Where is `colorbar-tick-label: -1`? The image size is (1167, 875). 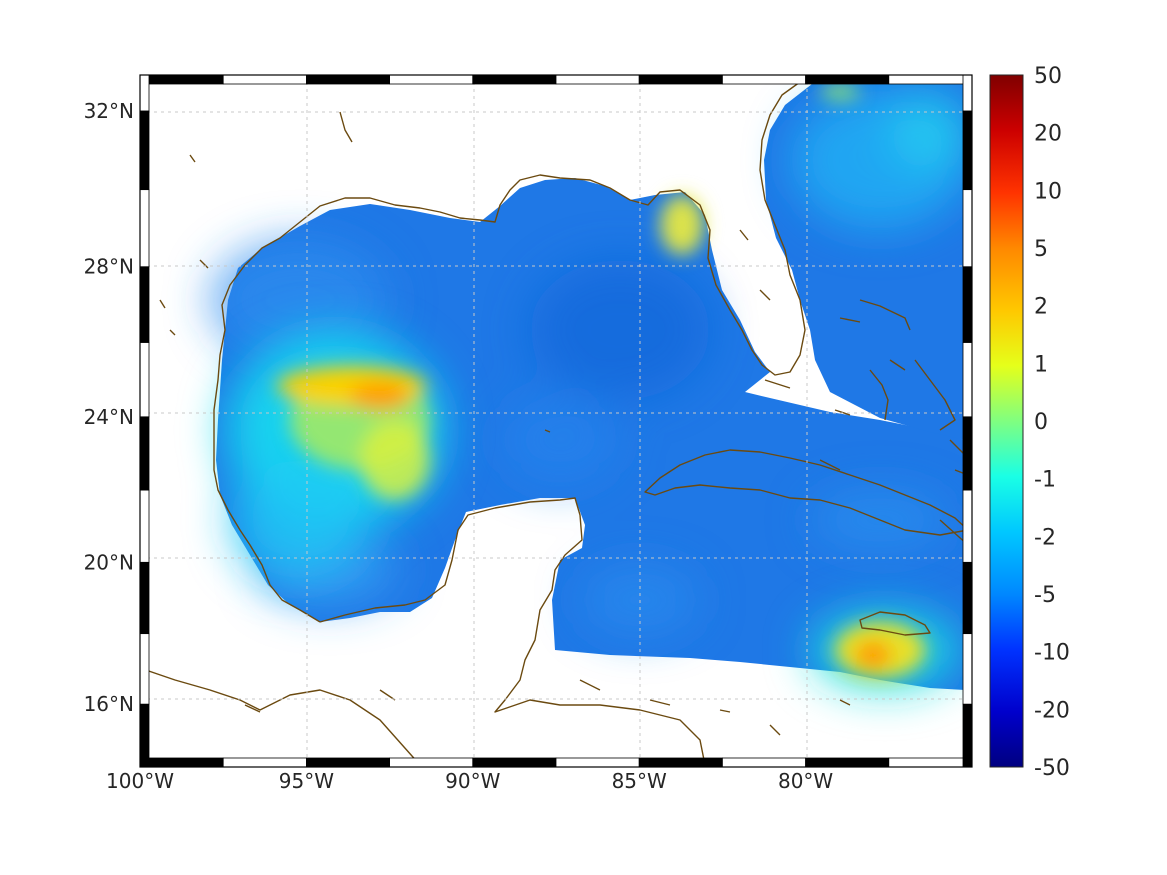
colorbar-tick-label: -1 is located at coordinates (1045, 480).